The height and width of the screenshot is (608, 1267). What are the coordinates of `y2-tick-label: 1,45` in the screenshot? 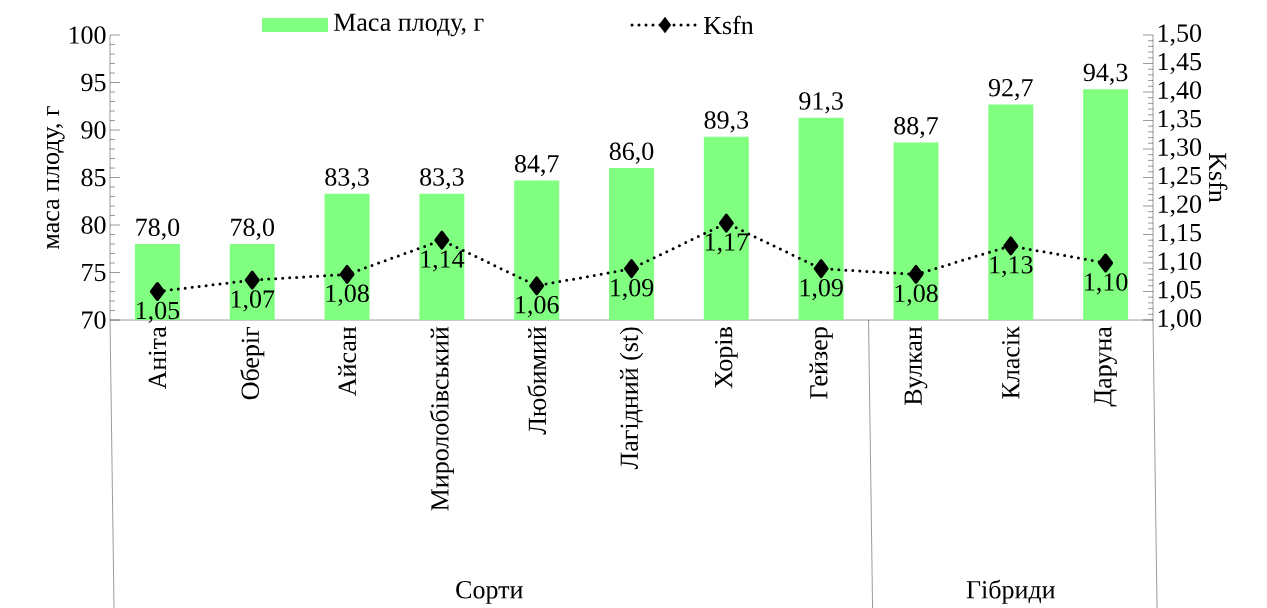 It's located at (1180, 63).